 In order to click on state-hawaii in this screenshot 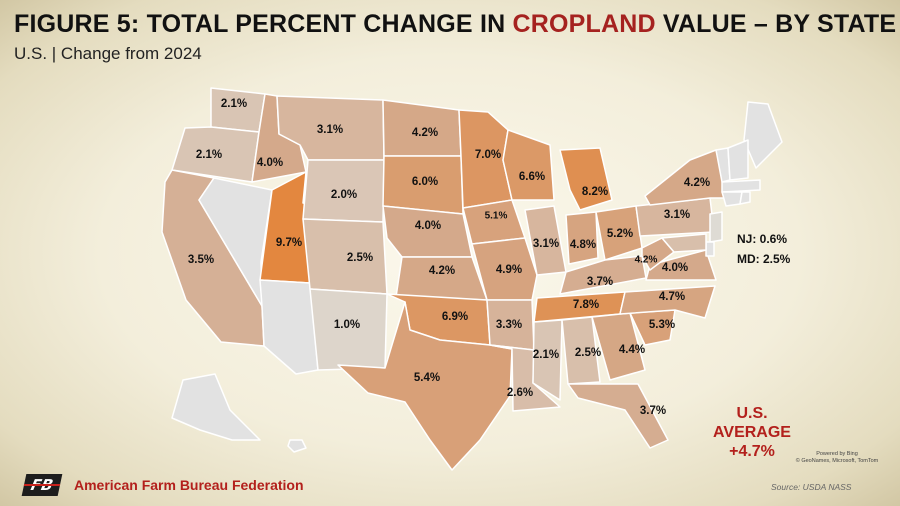, I will do `click(297, 446)`.